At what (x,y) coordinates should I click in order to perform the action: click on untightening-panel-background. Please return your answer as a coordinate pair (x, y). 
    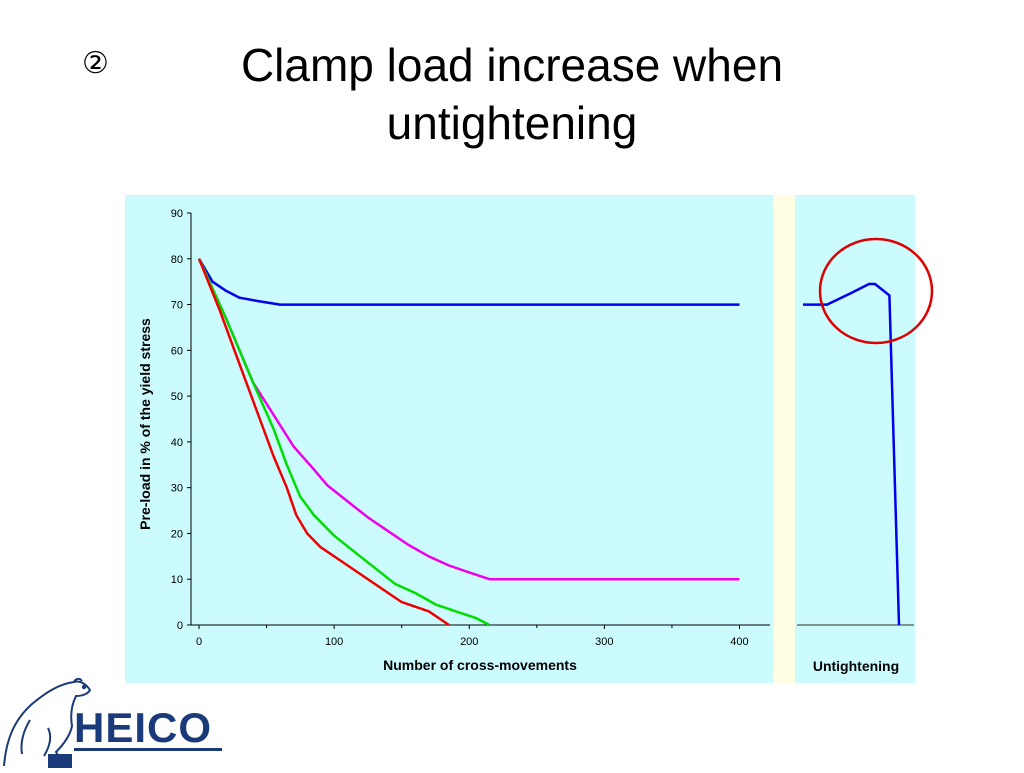
    Looking at the image, I should click on (855, 439).